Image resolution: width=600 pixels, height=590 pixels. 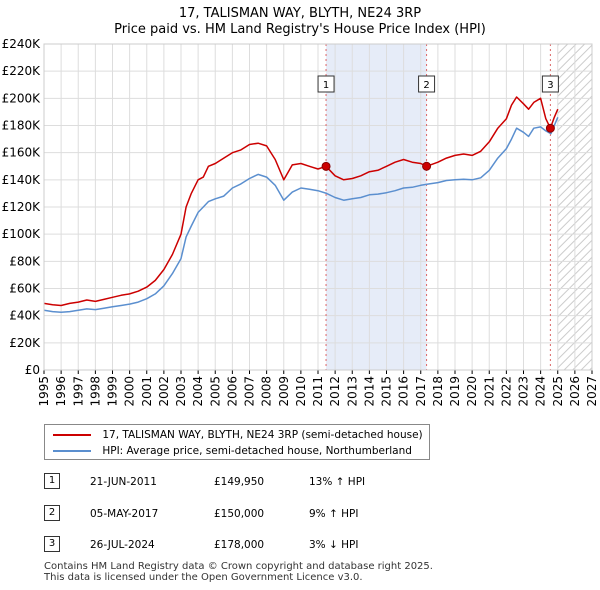 What do you see at coordinates (524, 391) in the screenshot?
I see `x-tick-label: 2023` at bounding box center [524, 391].